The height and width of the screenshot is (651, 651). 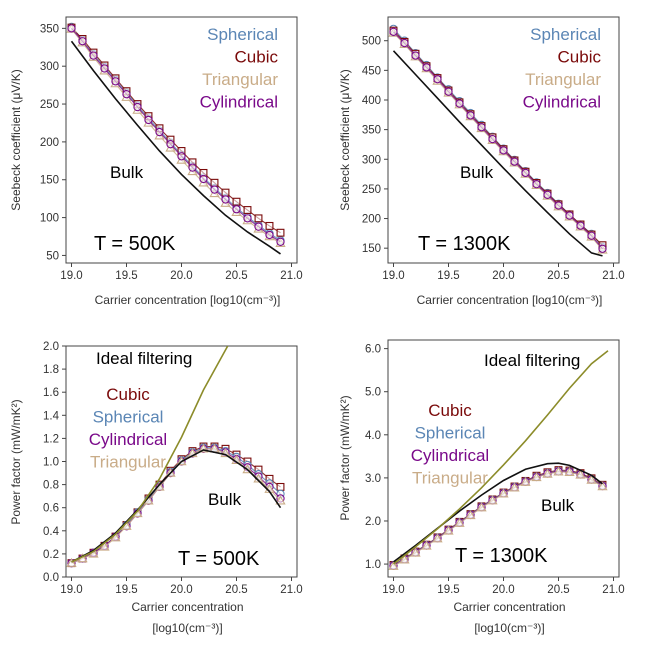 I want to click on x-tick-label: 20.0, so click(x=181, y=276).